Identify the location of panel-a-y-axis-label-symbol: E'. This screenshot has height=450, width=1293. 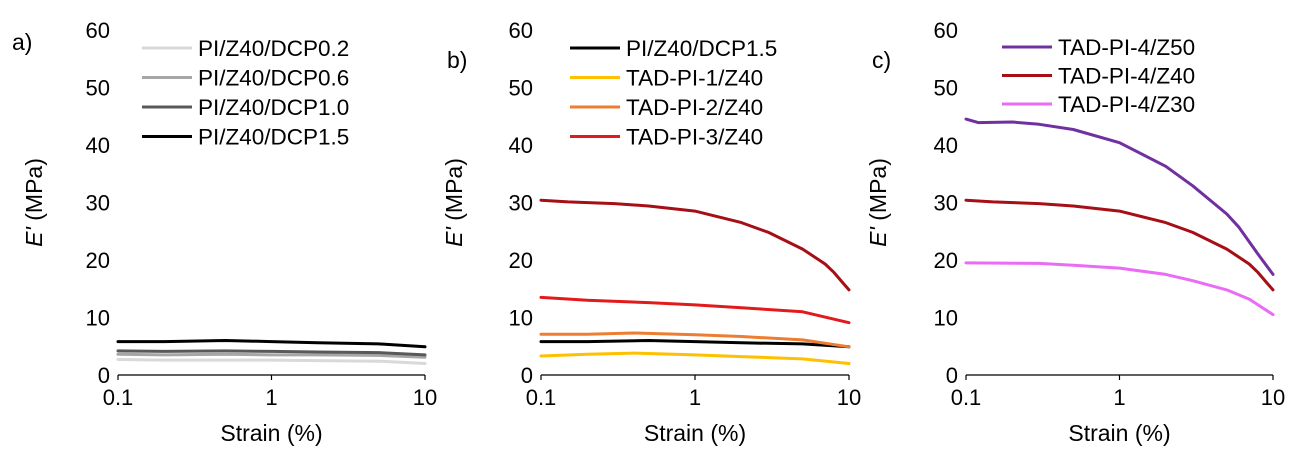
(34, 236).